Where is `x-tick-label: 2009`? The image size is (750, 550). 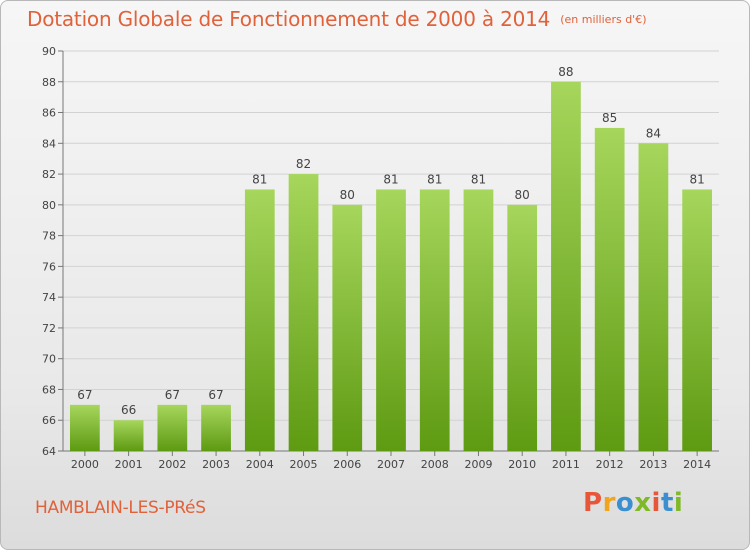 x-tick-label: 2009 is located at coordinates (478, 464).